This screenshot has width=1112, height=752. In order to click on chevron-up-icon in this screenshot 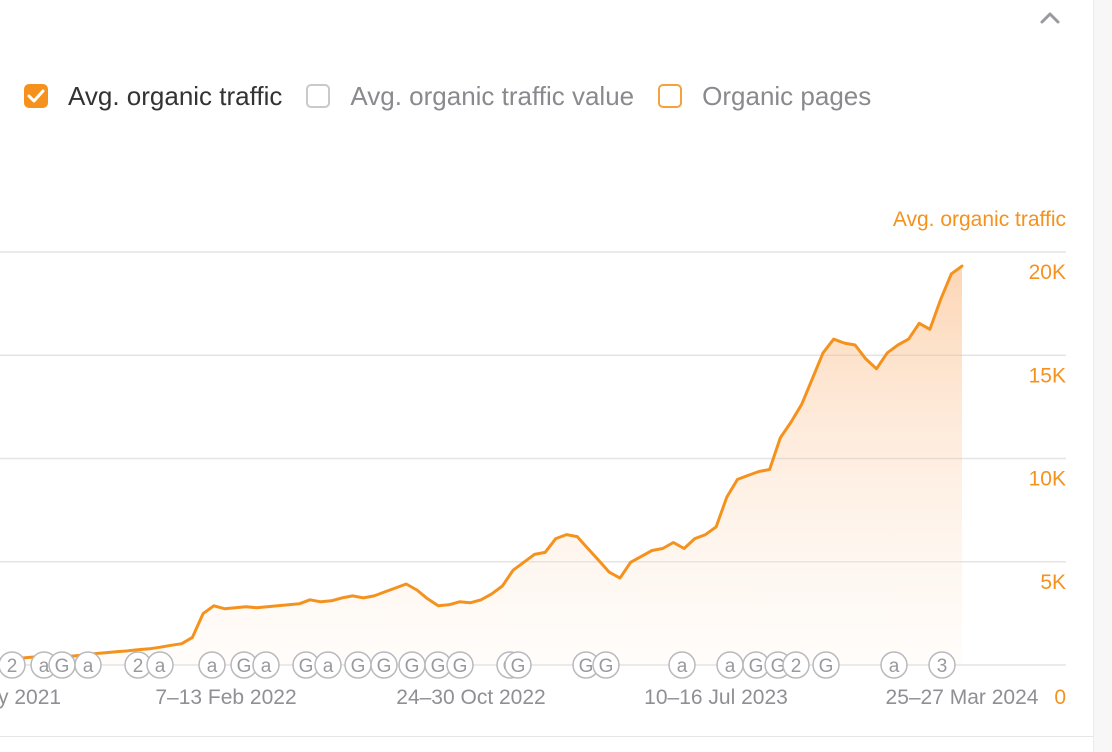, I will do `click(1050, 18)`.